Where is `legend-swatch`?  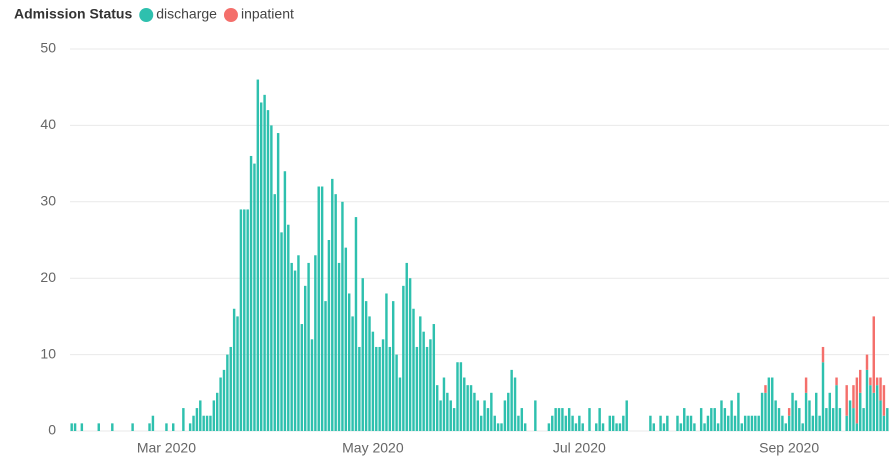
legend-swatch is located at coordinates (230, 15).